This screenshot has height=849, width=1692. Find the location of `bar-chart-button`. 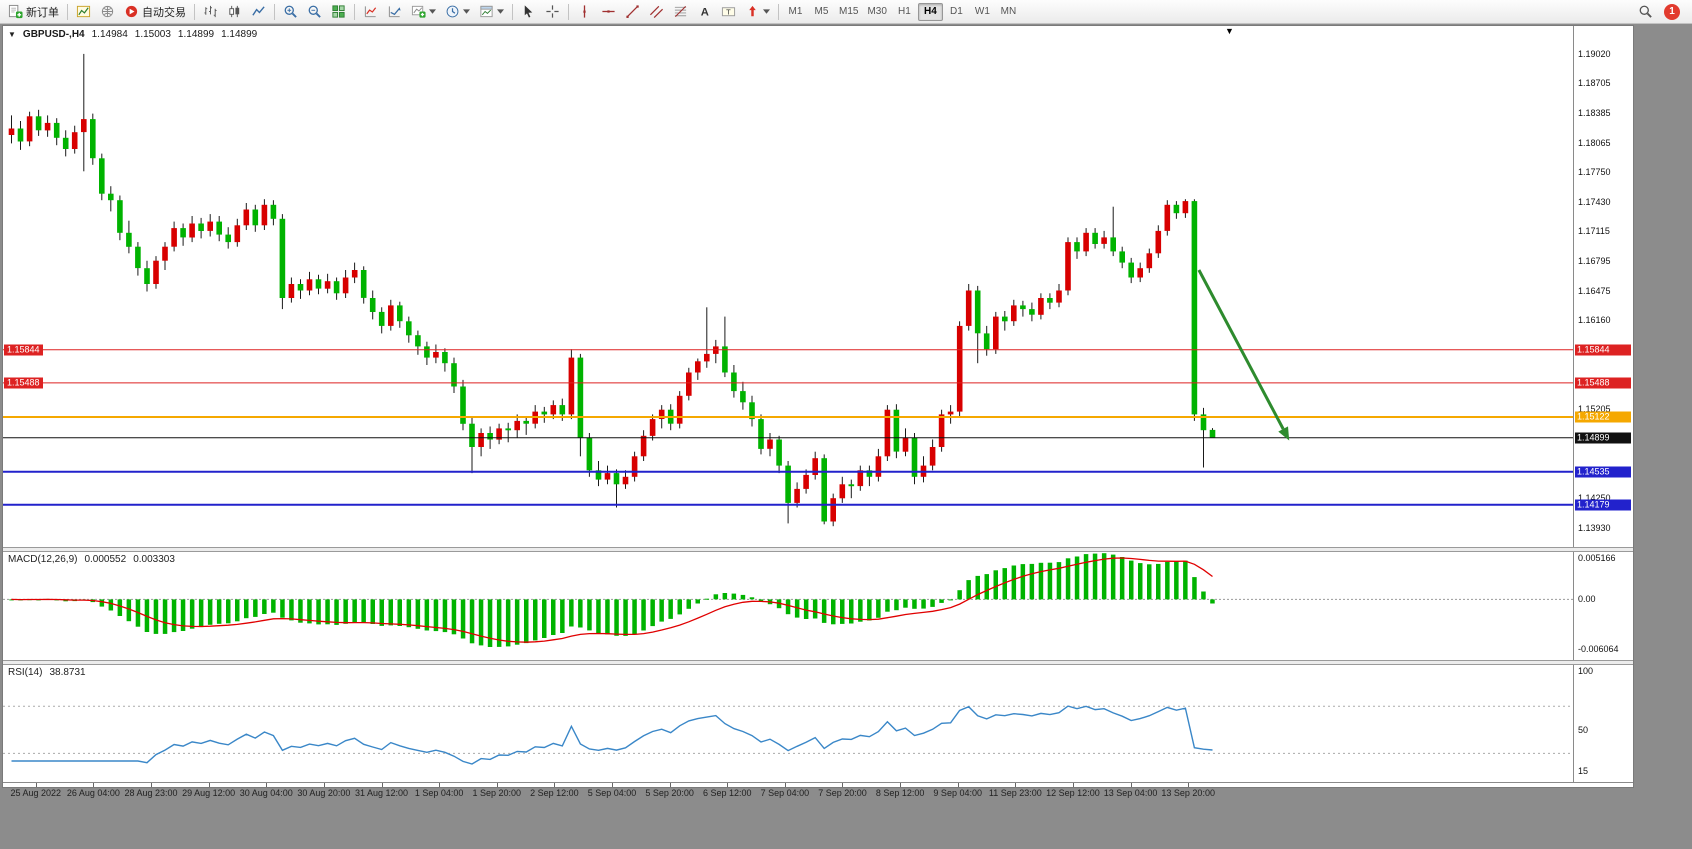

bar-chart-button is located at coordinates (210, 12).